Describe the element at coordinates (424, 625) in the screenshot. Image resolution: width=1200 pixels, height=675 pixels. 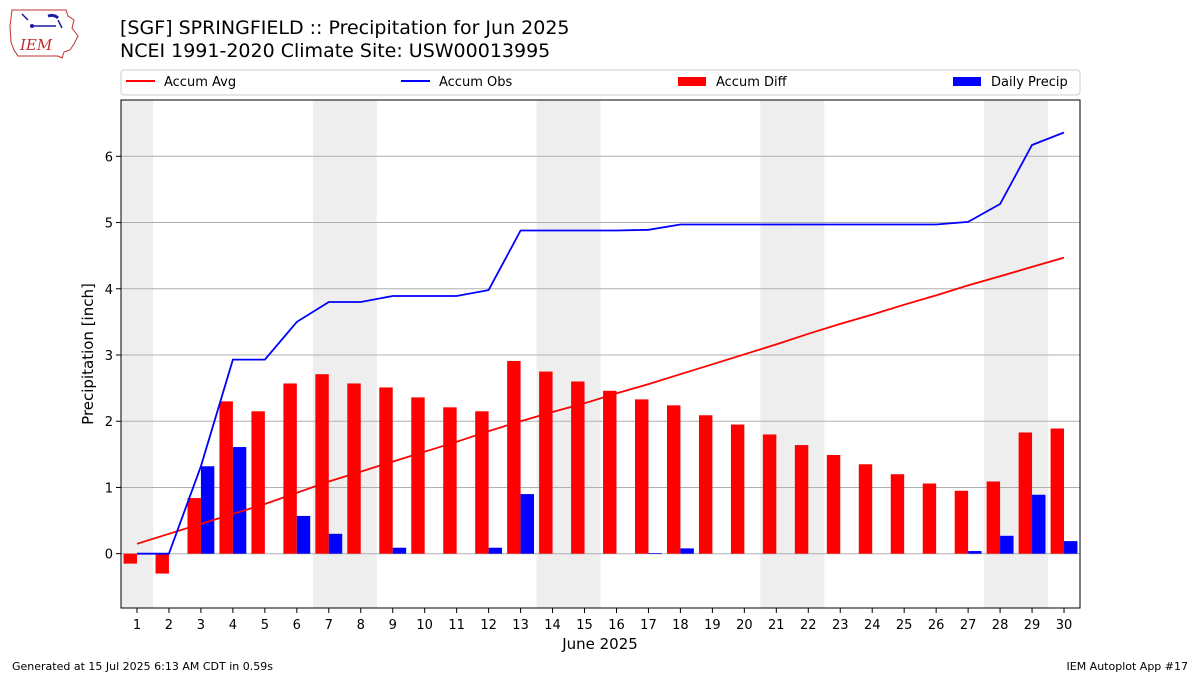
I see `x-tick-label-10: 10` at that location.